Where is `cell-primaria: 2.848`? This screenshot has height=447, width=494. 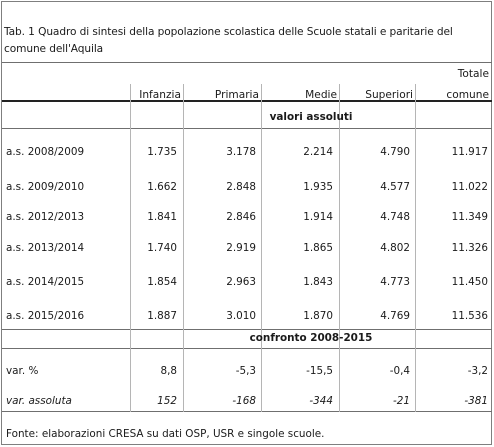 cell-primaria: 2.848 is located at coordinates (241, 187).